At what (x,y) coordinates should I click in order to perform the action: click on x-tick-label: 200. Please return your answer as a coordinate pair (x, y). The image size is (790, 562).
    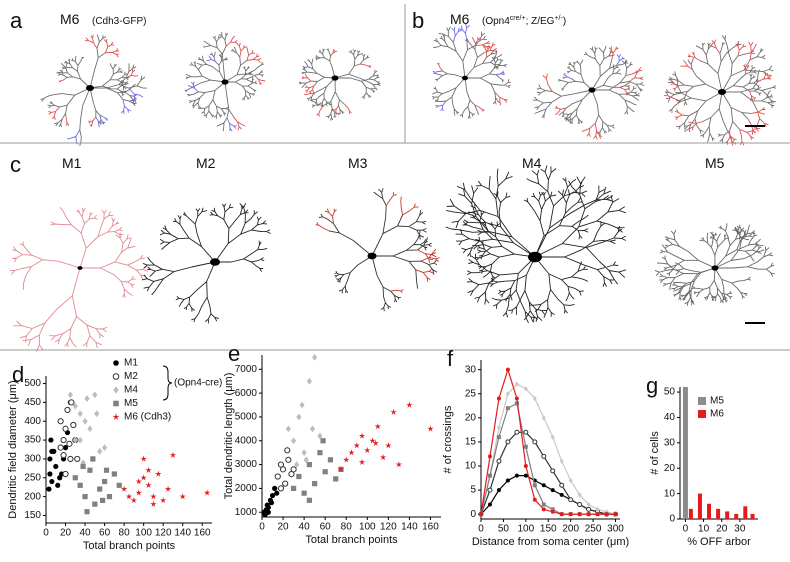
    Looking at the image, I should click on (570, 529).